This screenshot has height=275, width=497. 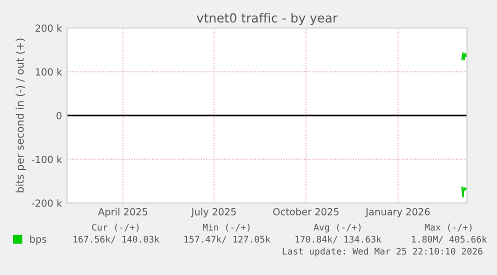 What do you see at coordinates (38, 240) in the screenshot?
I see `legend-label: bps` at bounding box center [38, 240].